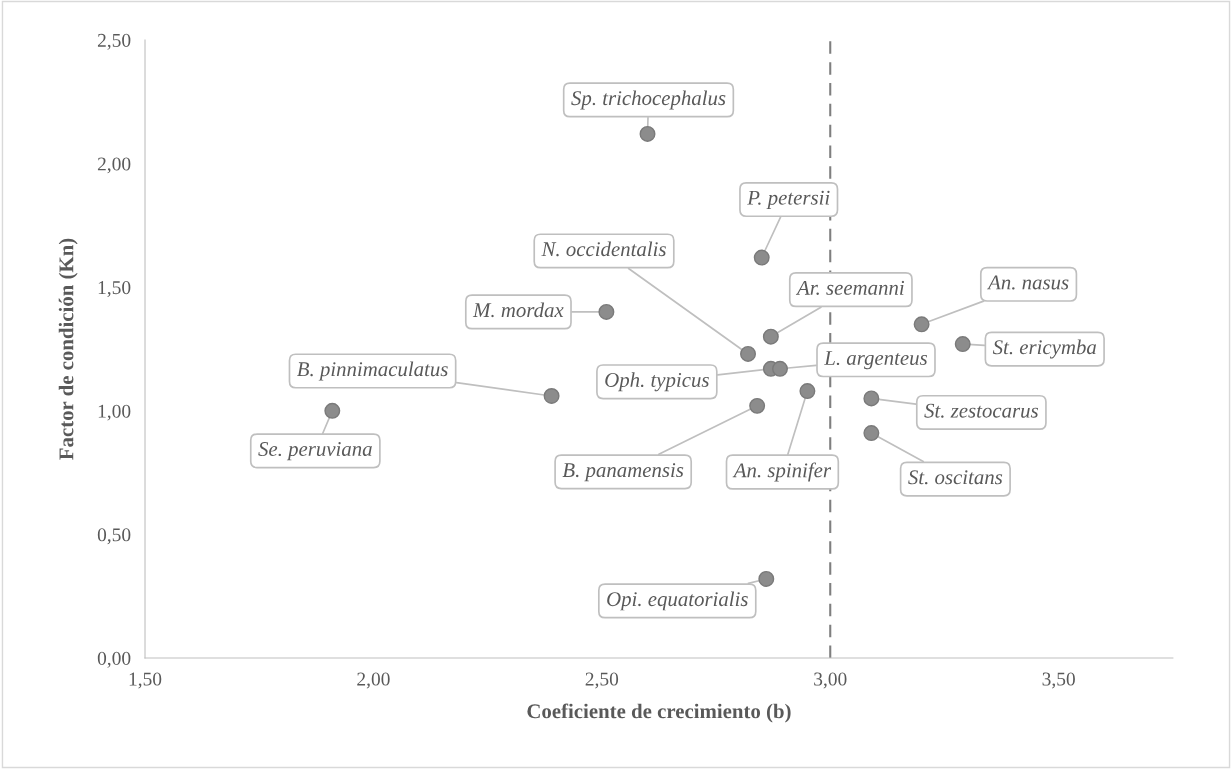  What do you see at coordinates (1044, 349) in the screenshot?
I see `annotation: St. ericymba` at bounding box center [1044, 349].